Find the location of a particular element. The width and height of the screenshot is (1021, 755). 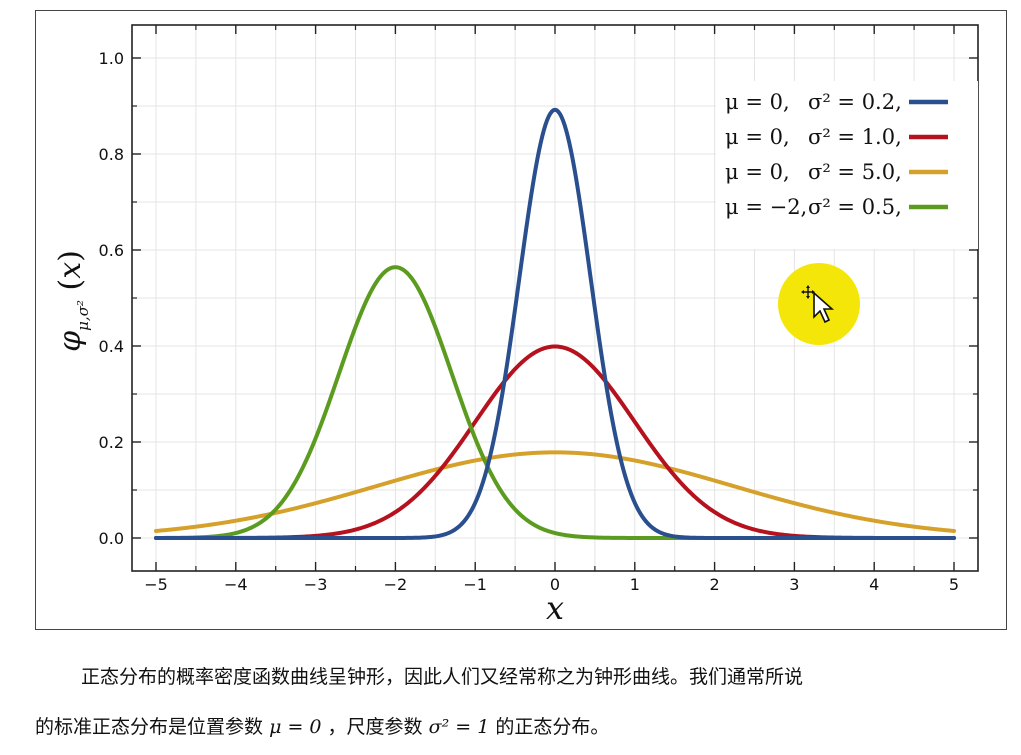

x-tick-label: −5 is located at coordinates (156, 584).